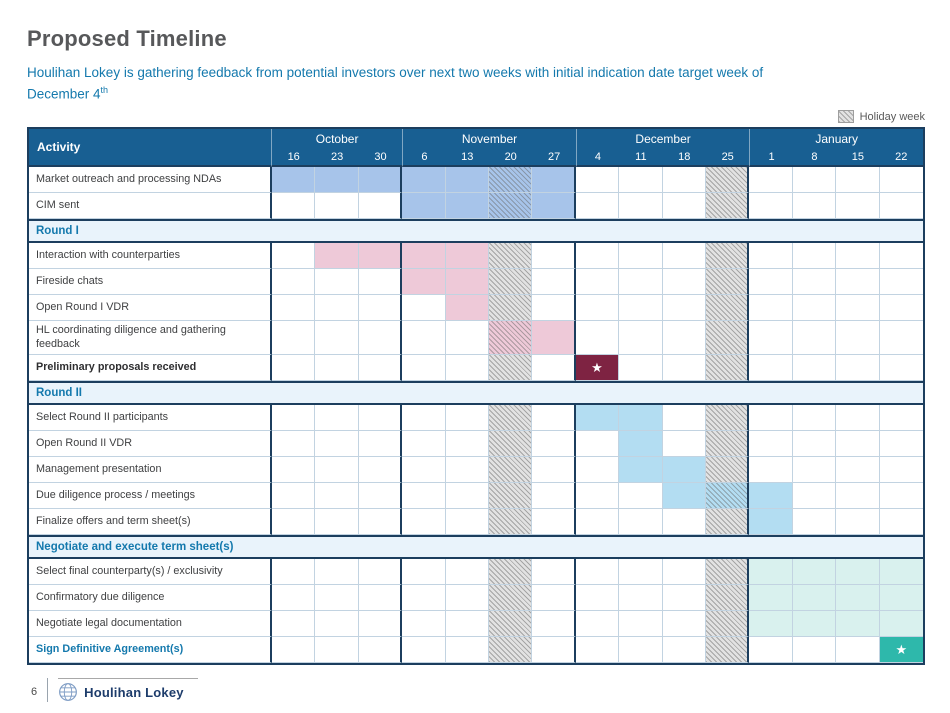  What do you see at coordinates (892, 116) in the screenshot?
I see `holiday-legend-label: Holiday week` at bounding box center [892, 116].